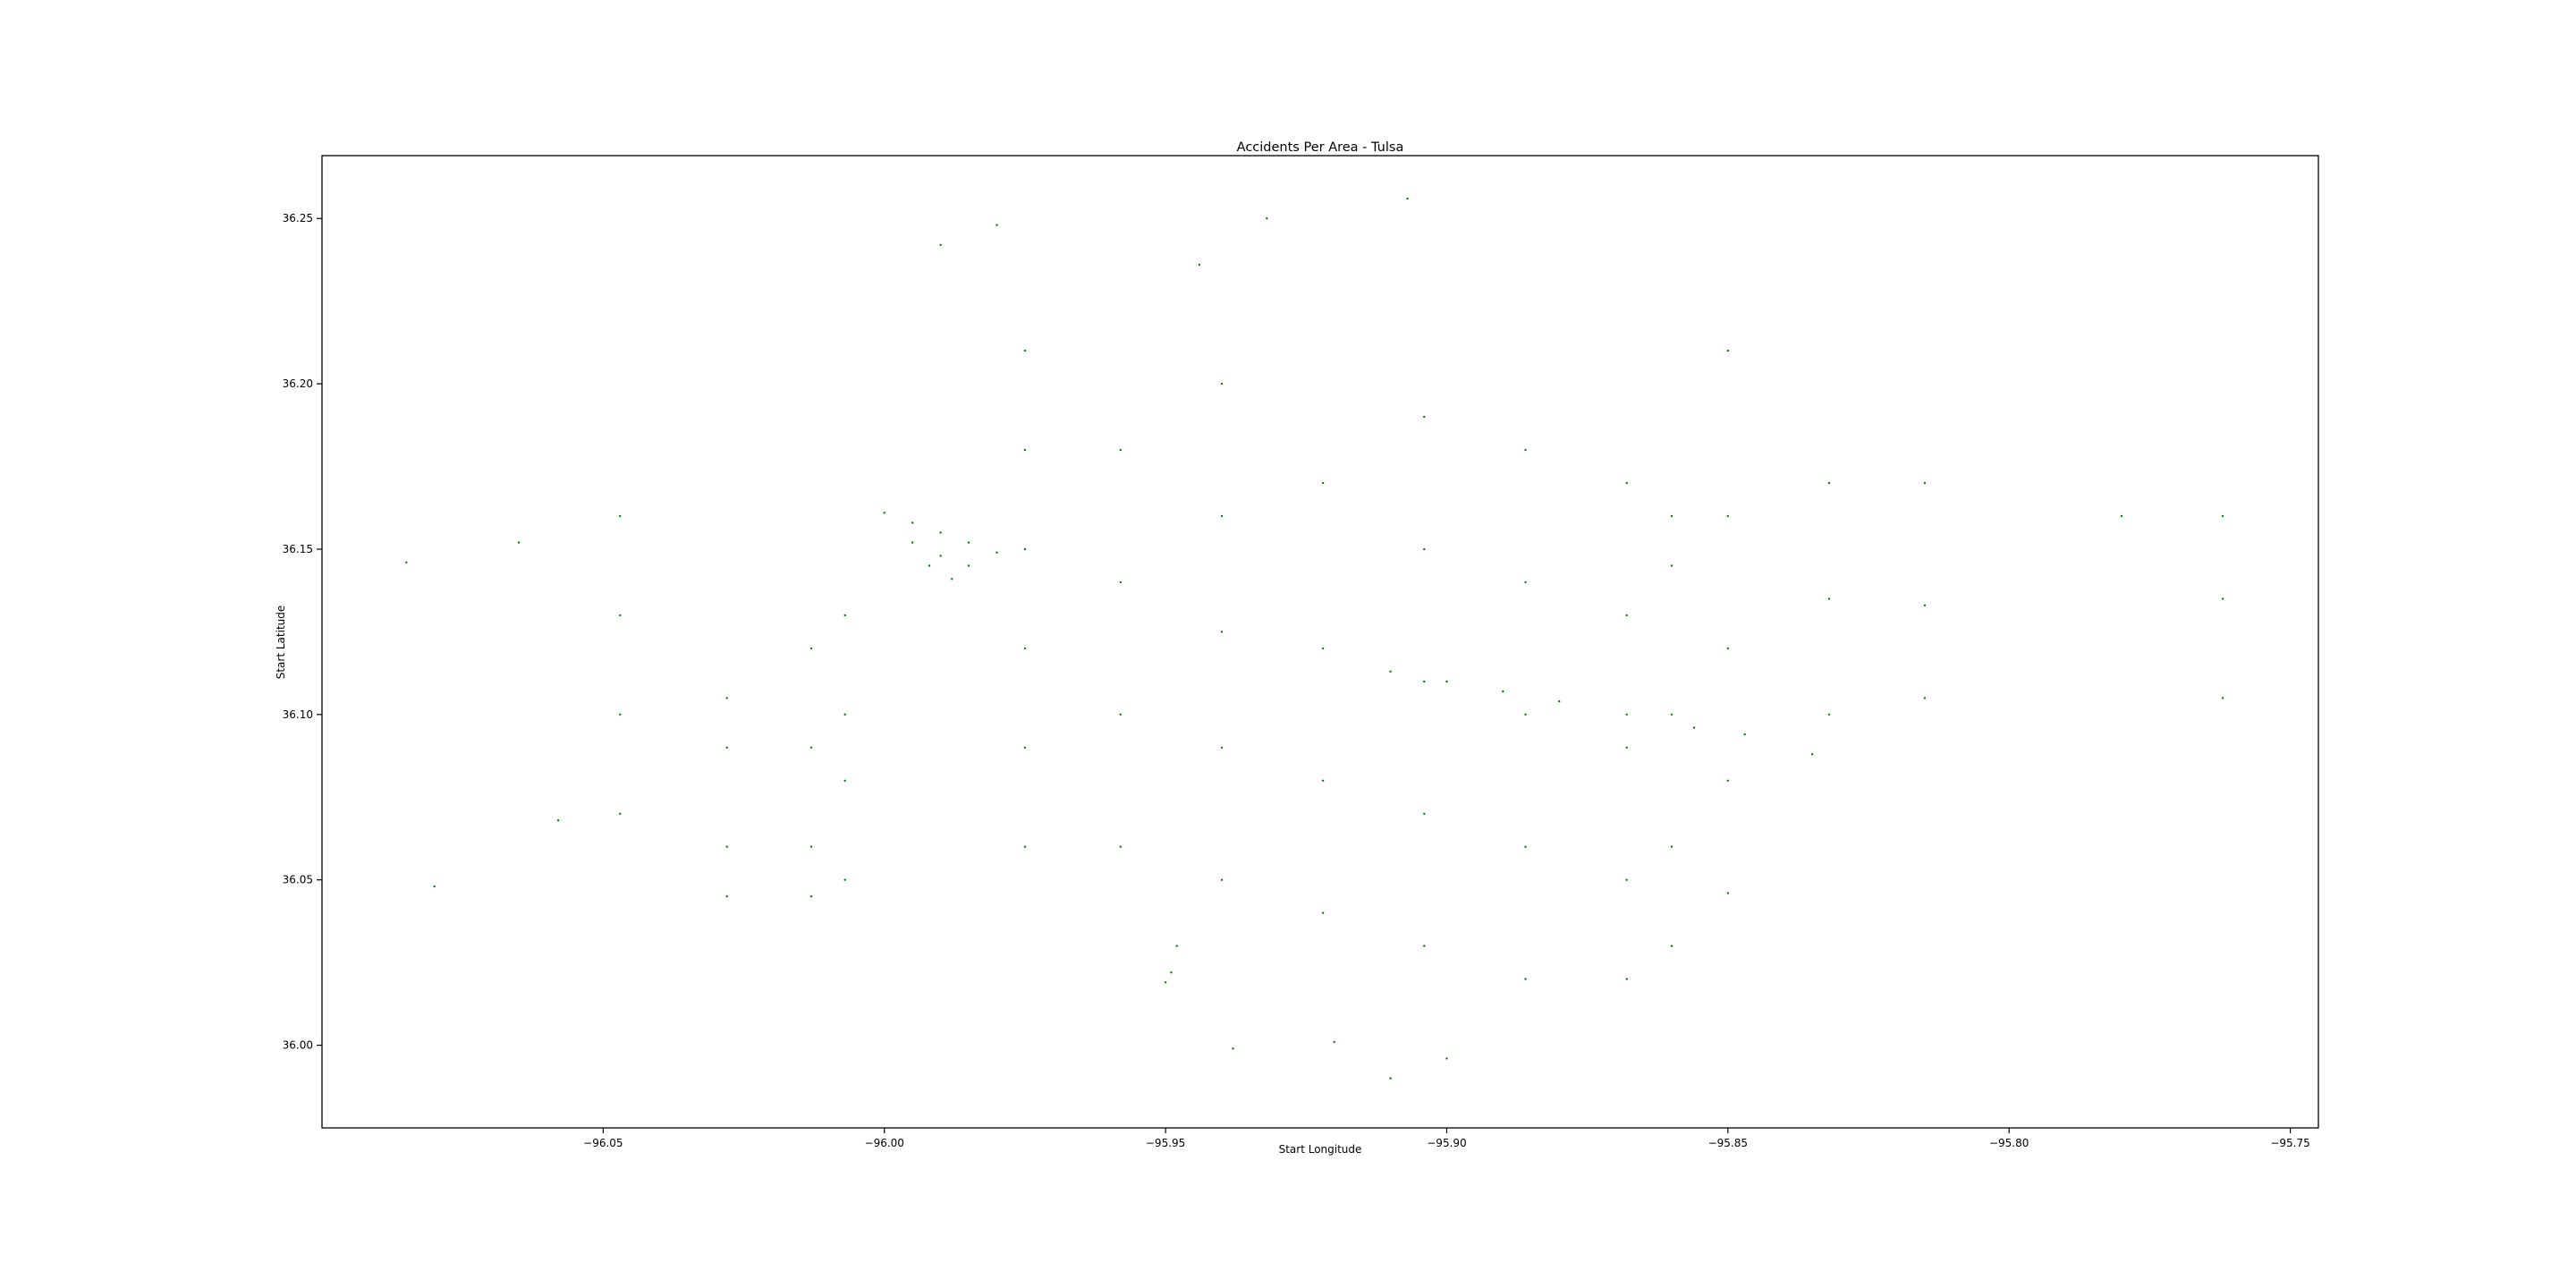 Image resolution: width=2576 pixels, height=1288 pixels. What do you see at coordinates (298, 714) in the screenshot?
I see `y-tick-label: 36.10` at bounding box center [298, 714].